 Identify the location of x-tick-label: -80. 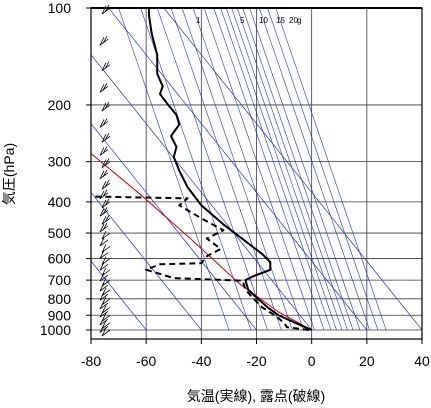
(91, 361).